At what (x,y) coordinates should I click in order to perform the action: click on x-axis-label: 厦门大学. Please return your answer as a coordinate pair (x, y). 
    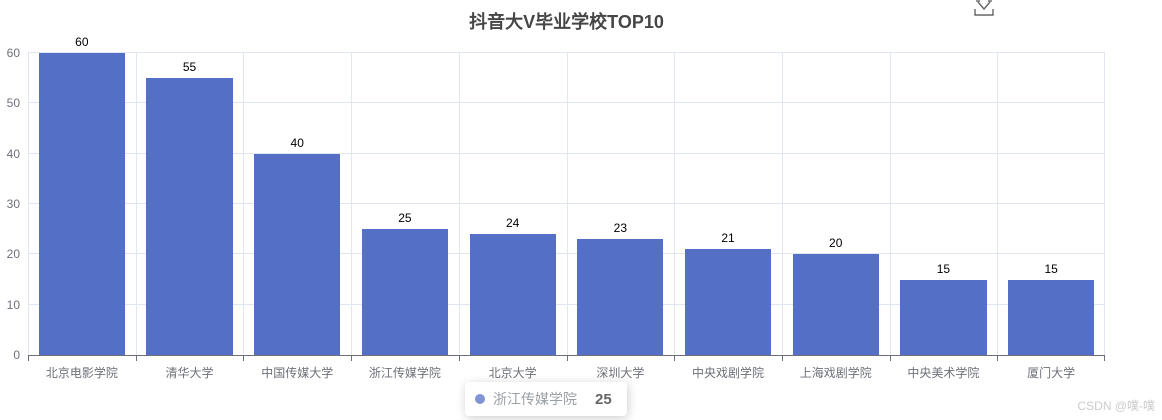
    Looking at the image, I should click on (1051, 373).